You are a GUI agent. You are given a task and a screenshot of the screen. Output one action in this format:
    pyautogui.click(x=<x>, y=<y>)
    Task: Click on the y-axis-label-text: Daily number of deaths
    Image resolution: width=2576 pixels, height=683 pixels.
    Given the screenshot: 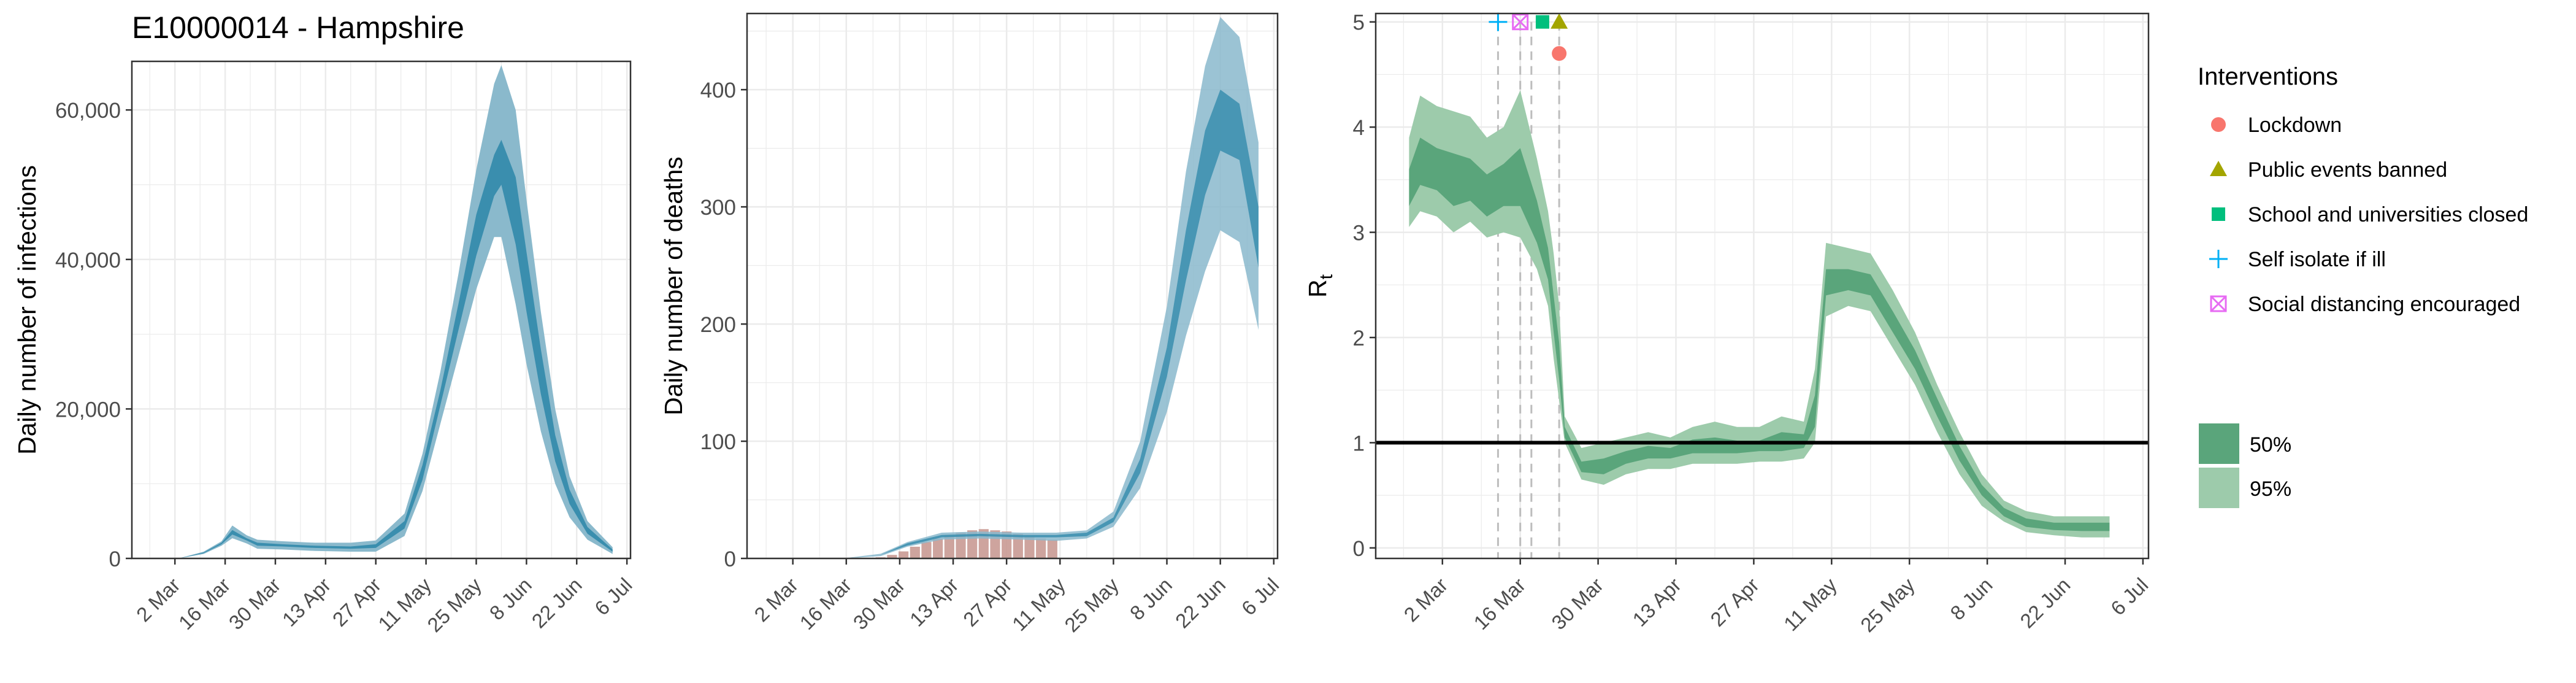 What is the action you would take?
    pyautogui.click(x=673, y=285)
    